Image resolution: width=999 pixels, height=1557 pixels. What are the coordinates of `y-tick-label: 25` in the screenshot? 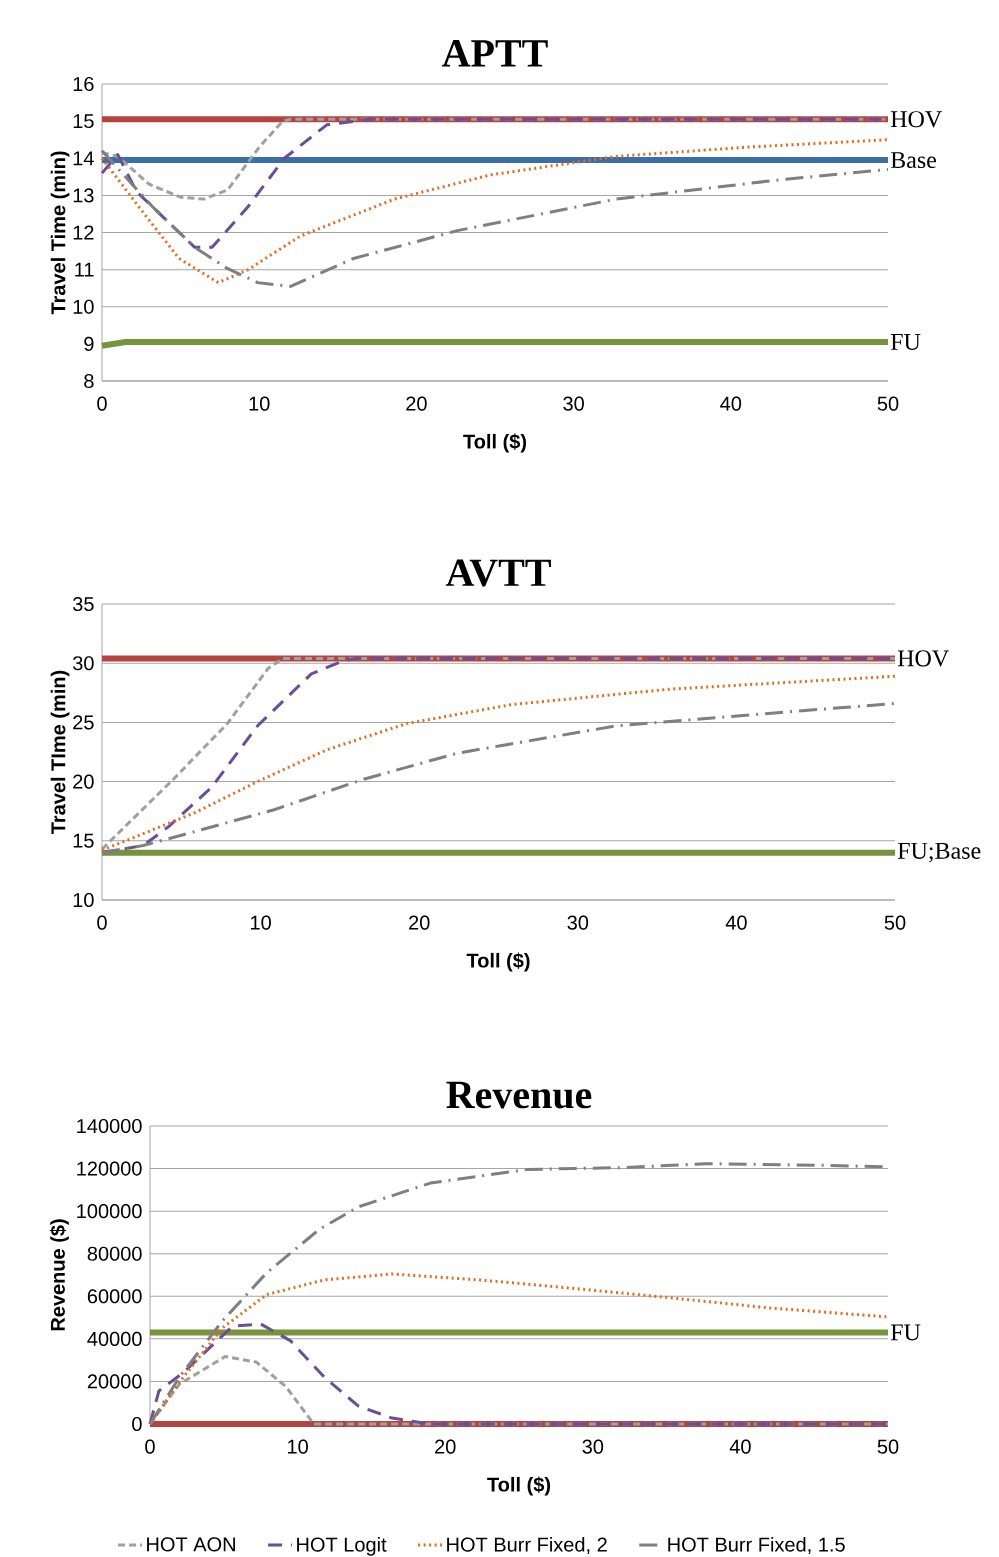 It's located at (83, 722).